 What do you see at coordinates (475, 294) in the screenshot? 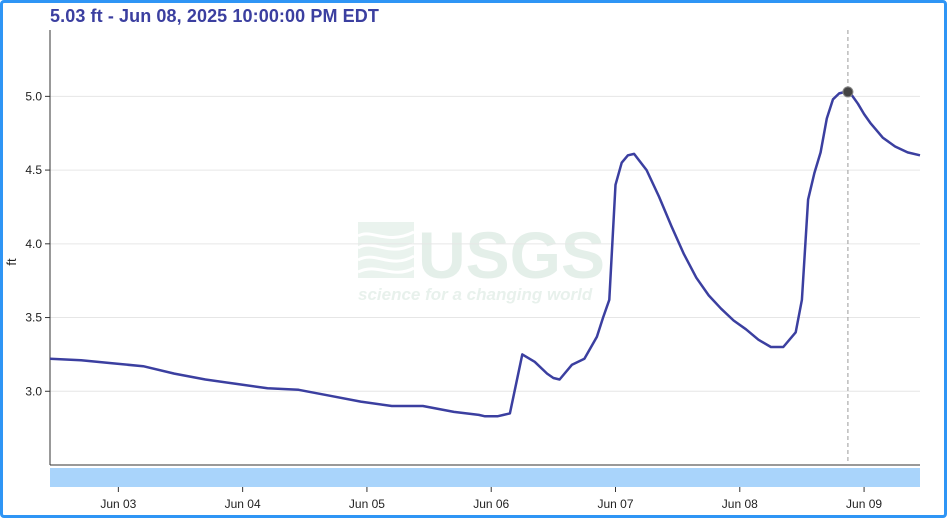
I see `usgs-watermark-tagline: science for a changing world` at bounding box center [475, 294].